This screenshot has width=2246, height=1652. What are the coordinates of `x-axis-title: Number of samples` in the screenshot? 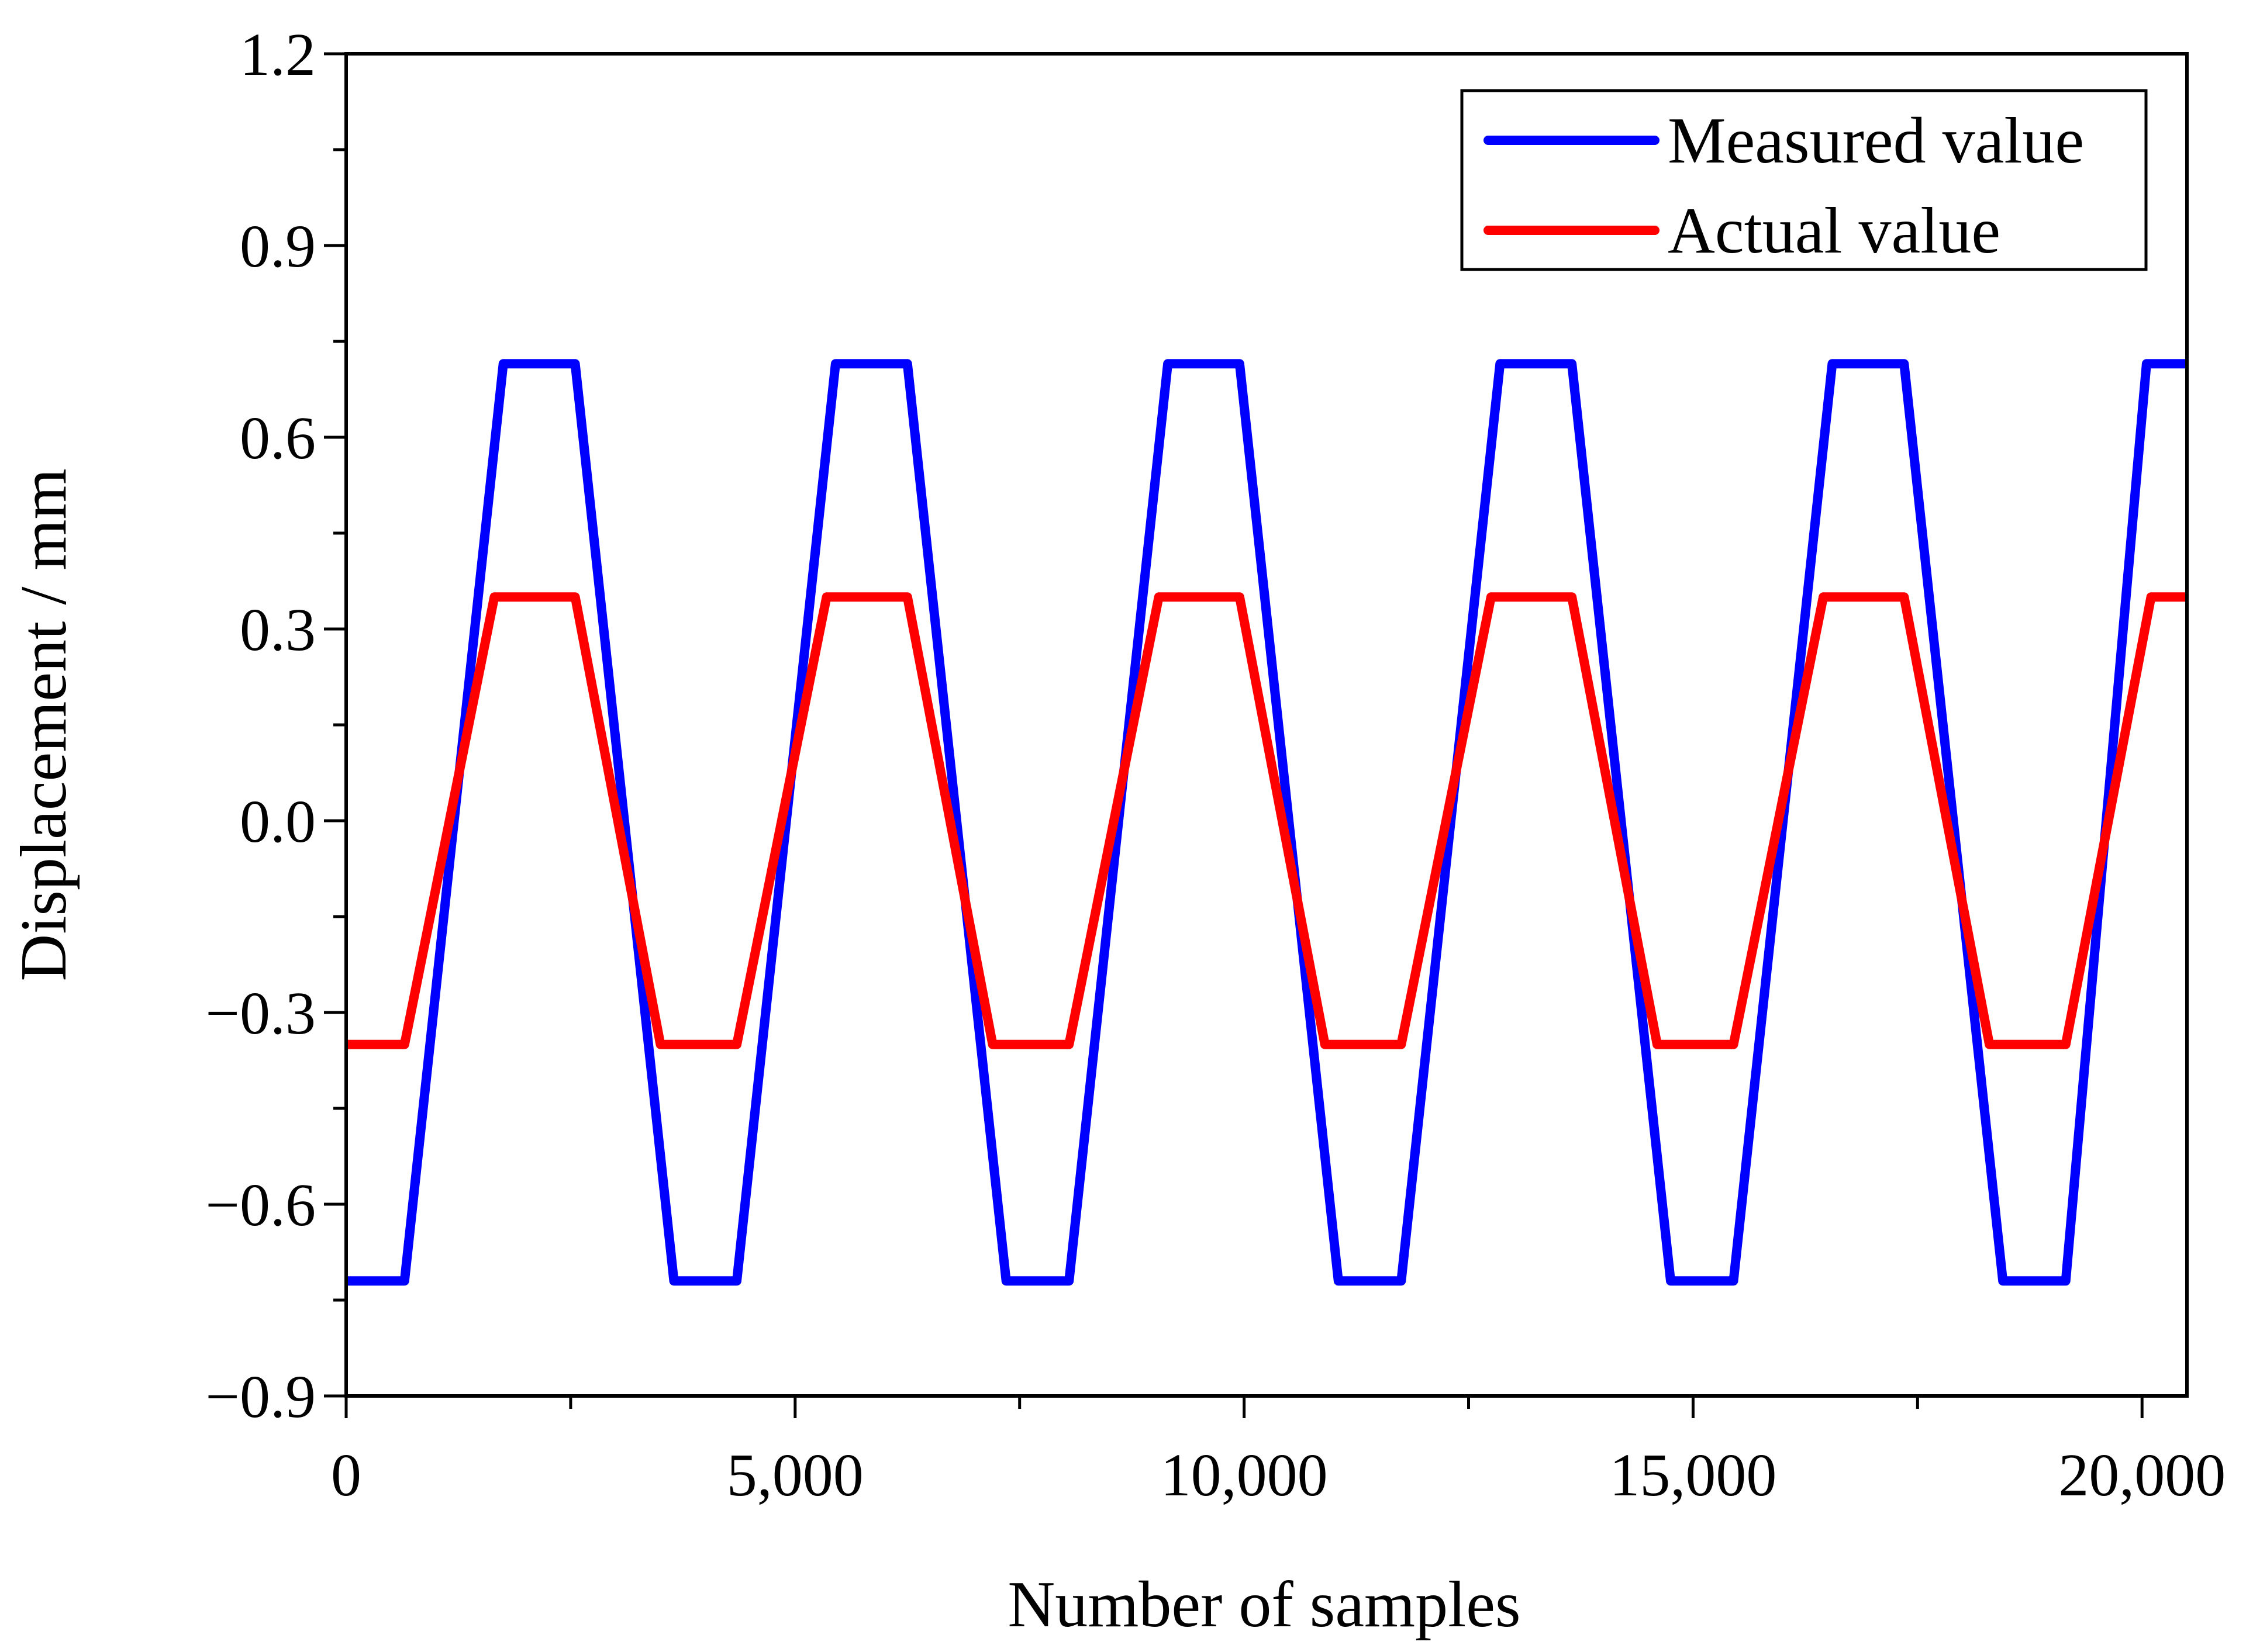 It's located at (1264, 1604).